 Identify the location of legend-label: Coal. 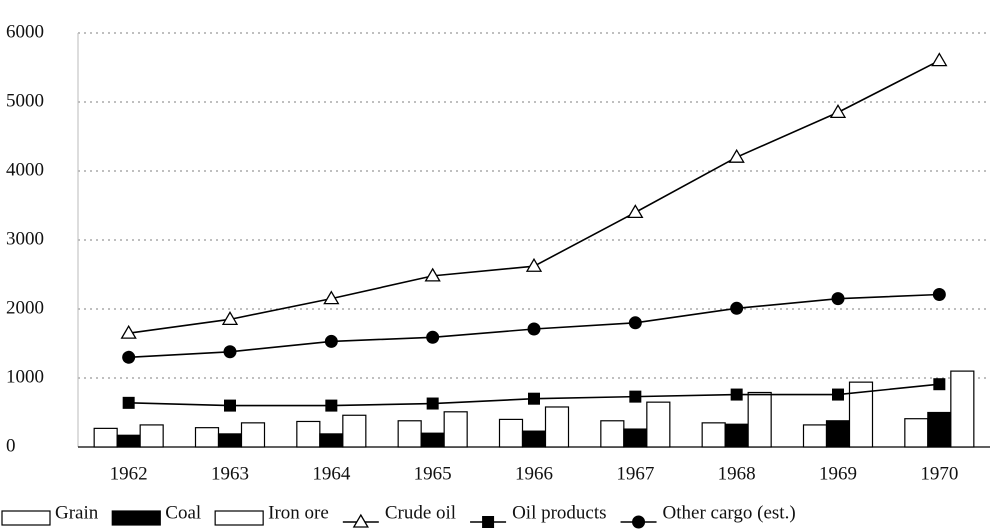
(183, 512).